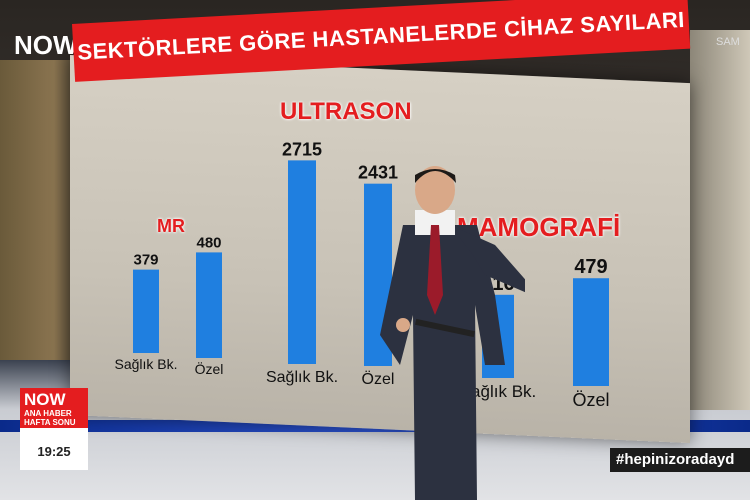 This screenshot has width=750, height=500. Describe the element at coordinates (590, 267) in the screenshot. I see `bar-value-label: 479` at that location.